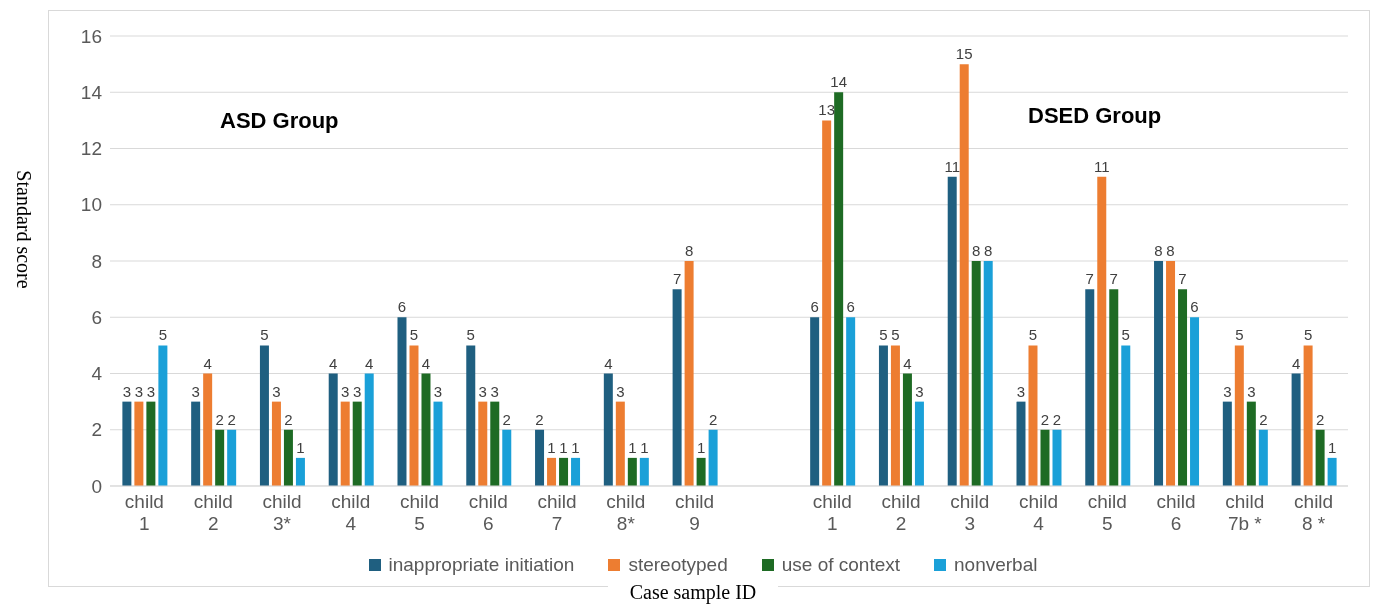  Describe the element at coordinates (695, 512) in the screenshot. I see `x-tick-label: child 9` at that location.